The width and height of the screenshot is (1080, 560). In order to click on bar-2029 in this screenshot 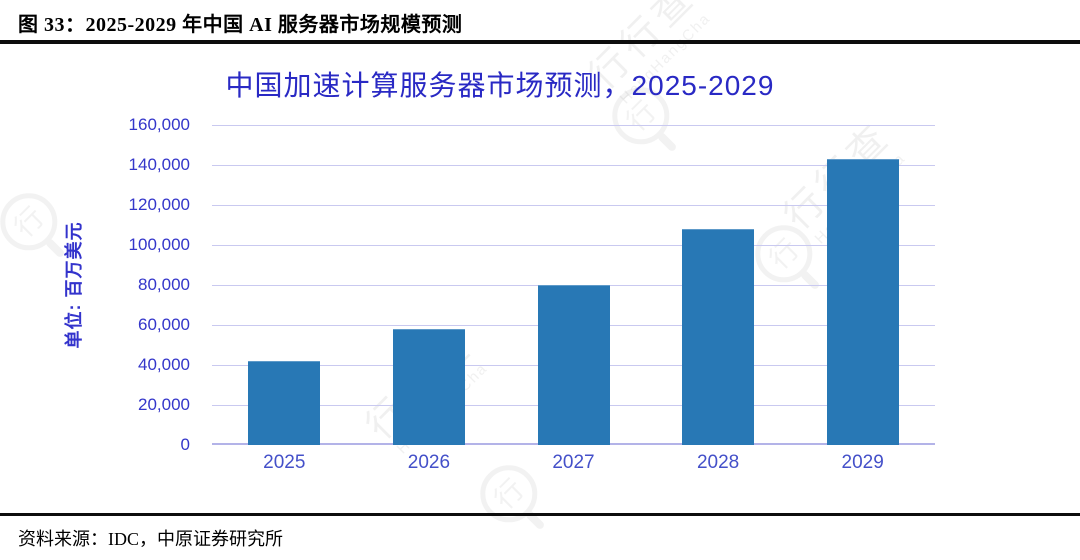, I will do `click(862, 301)`.